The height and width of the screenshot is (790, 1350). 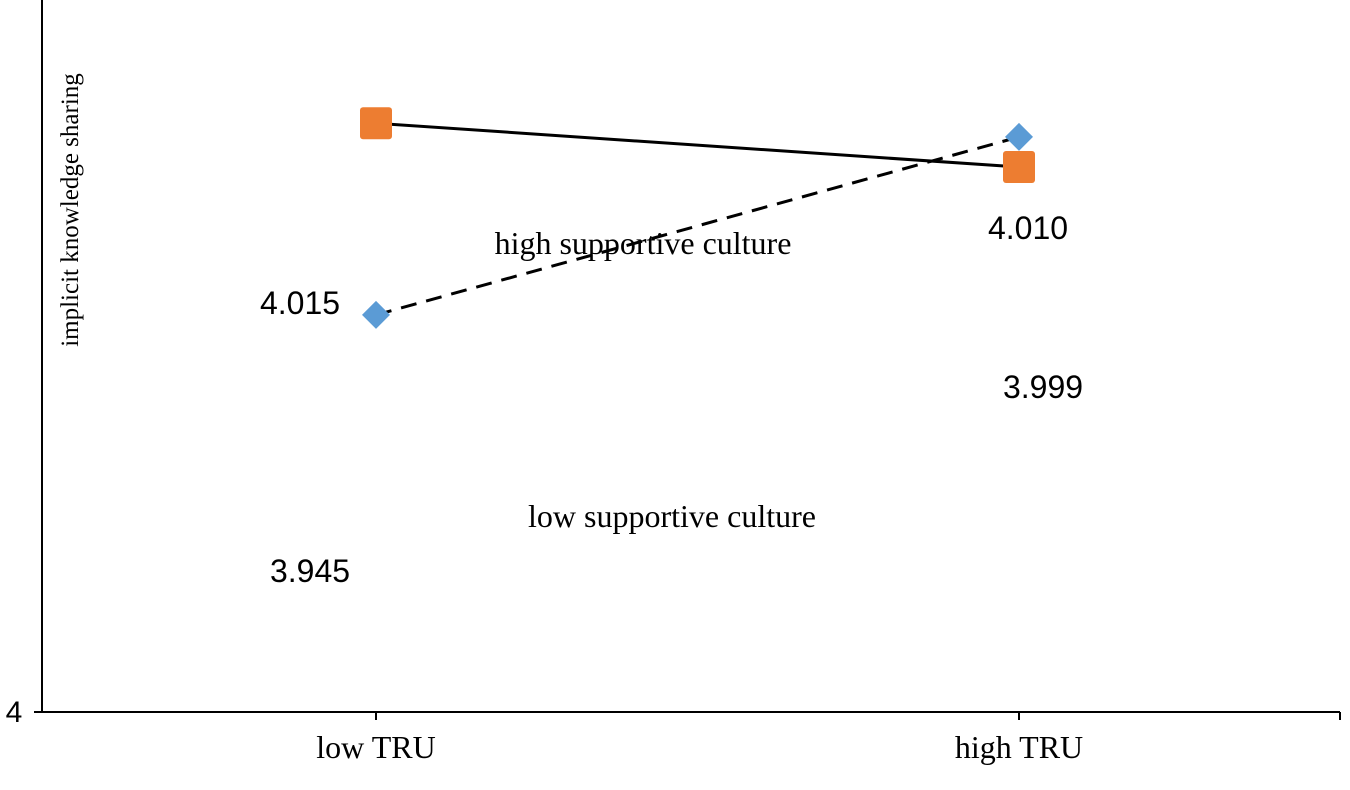 What do you see at coordinates (375, 747) in the screenshot?
I see `x-tick-label-low: low TRU` at bounding box center [375, 747].